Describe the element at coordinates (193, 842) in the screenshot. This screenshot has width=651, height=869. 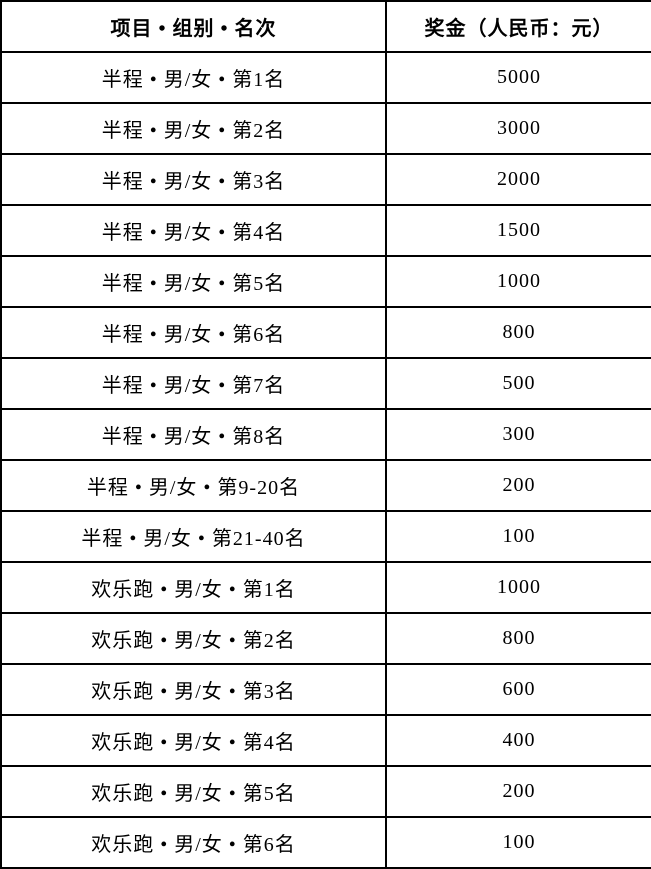
I see `row-label-cell: 欢乐跑 • 男/女 • 第6名` at that location.